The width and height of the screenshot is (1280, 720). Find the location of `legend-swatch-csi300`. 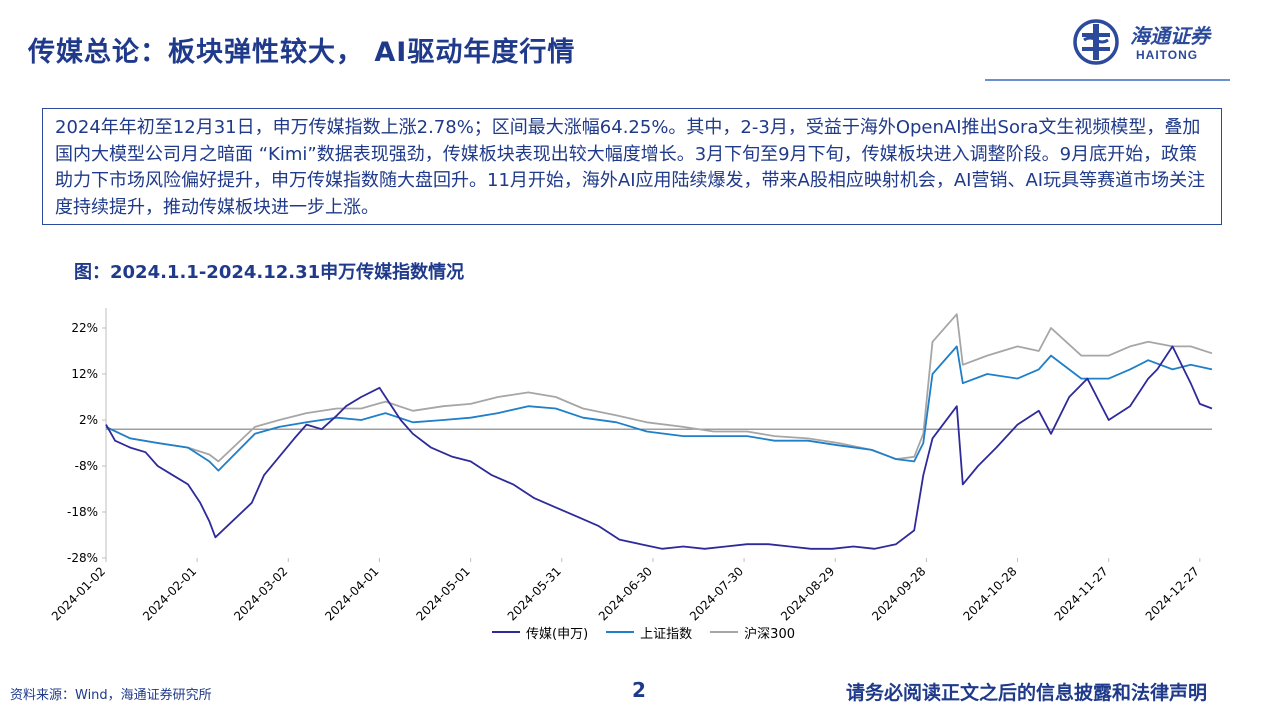

legend-swatch-csi300 is located at coordinates (724, 632).